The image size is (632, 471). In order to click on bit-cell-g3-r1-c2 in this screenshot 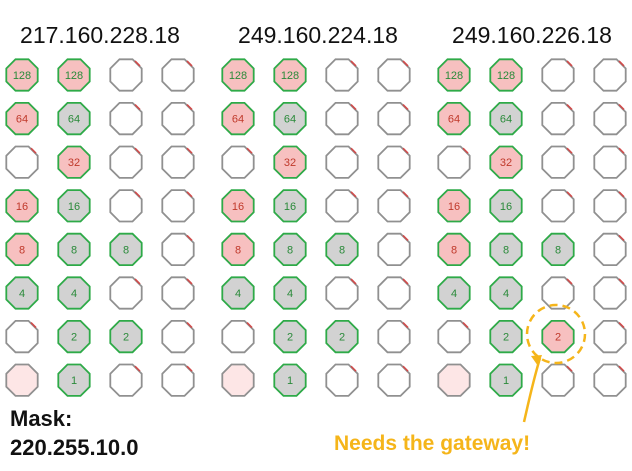, I will do `click(506, 75)`.